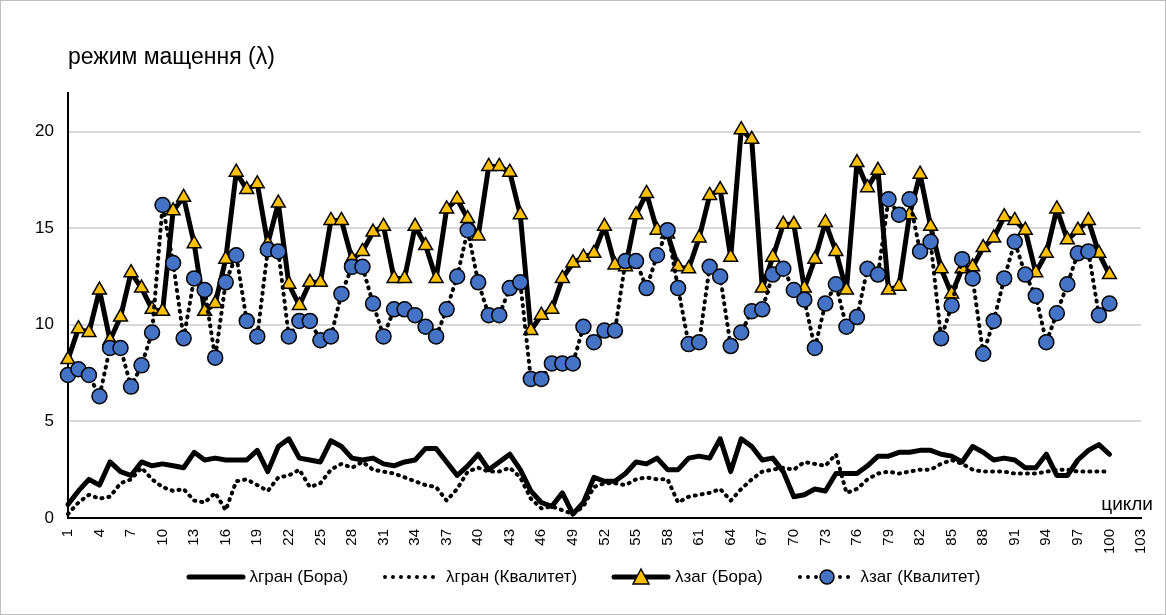 The width and height of the screenshot is (1166, 615). I want to click on x-tick-label: 64, so click(729, 537).